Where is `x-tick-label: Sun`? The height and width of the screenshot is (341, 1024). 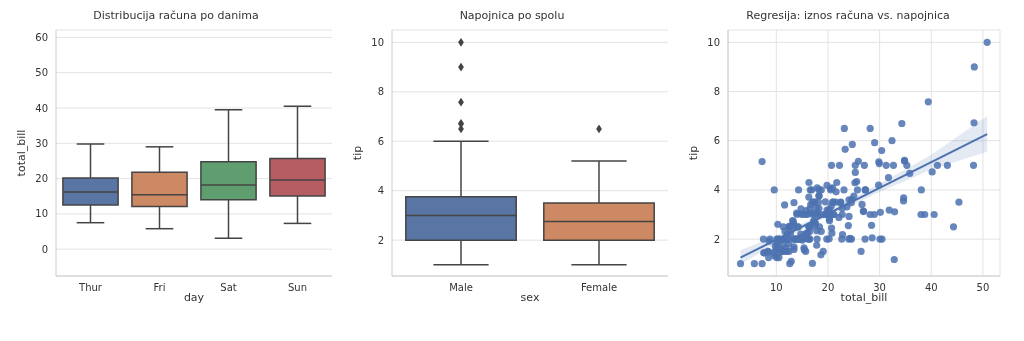 x-tick-label: Sun is located at coordinates (297, 288).